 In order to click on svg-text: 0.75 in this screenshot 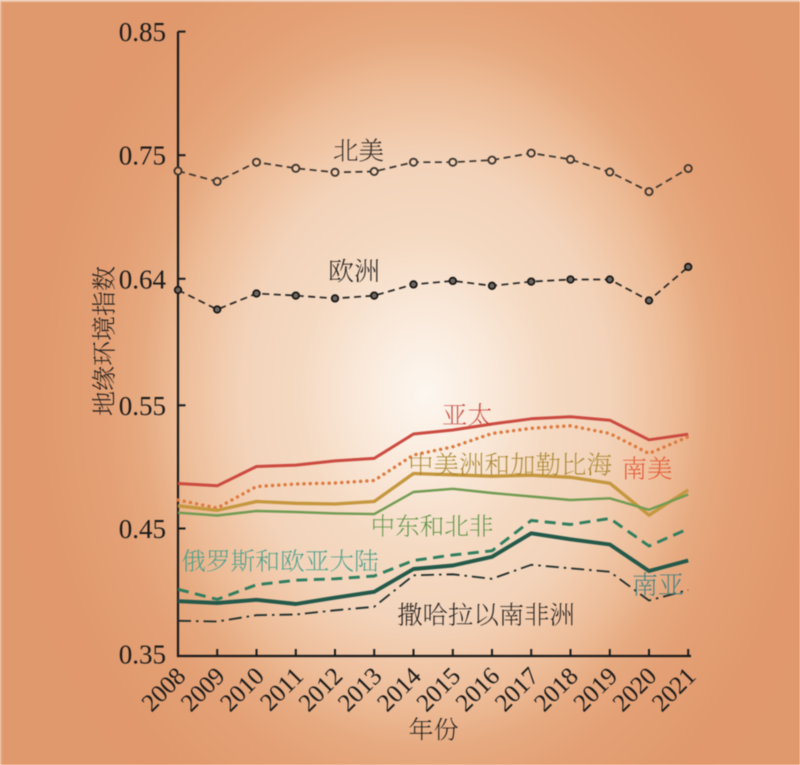, I will do `click(142, 156)`.